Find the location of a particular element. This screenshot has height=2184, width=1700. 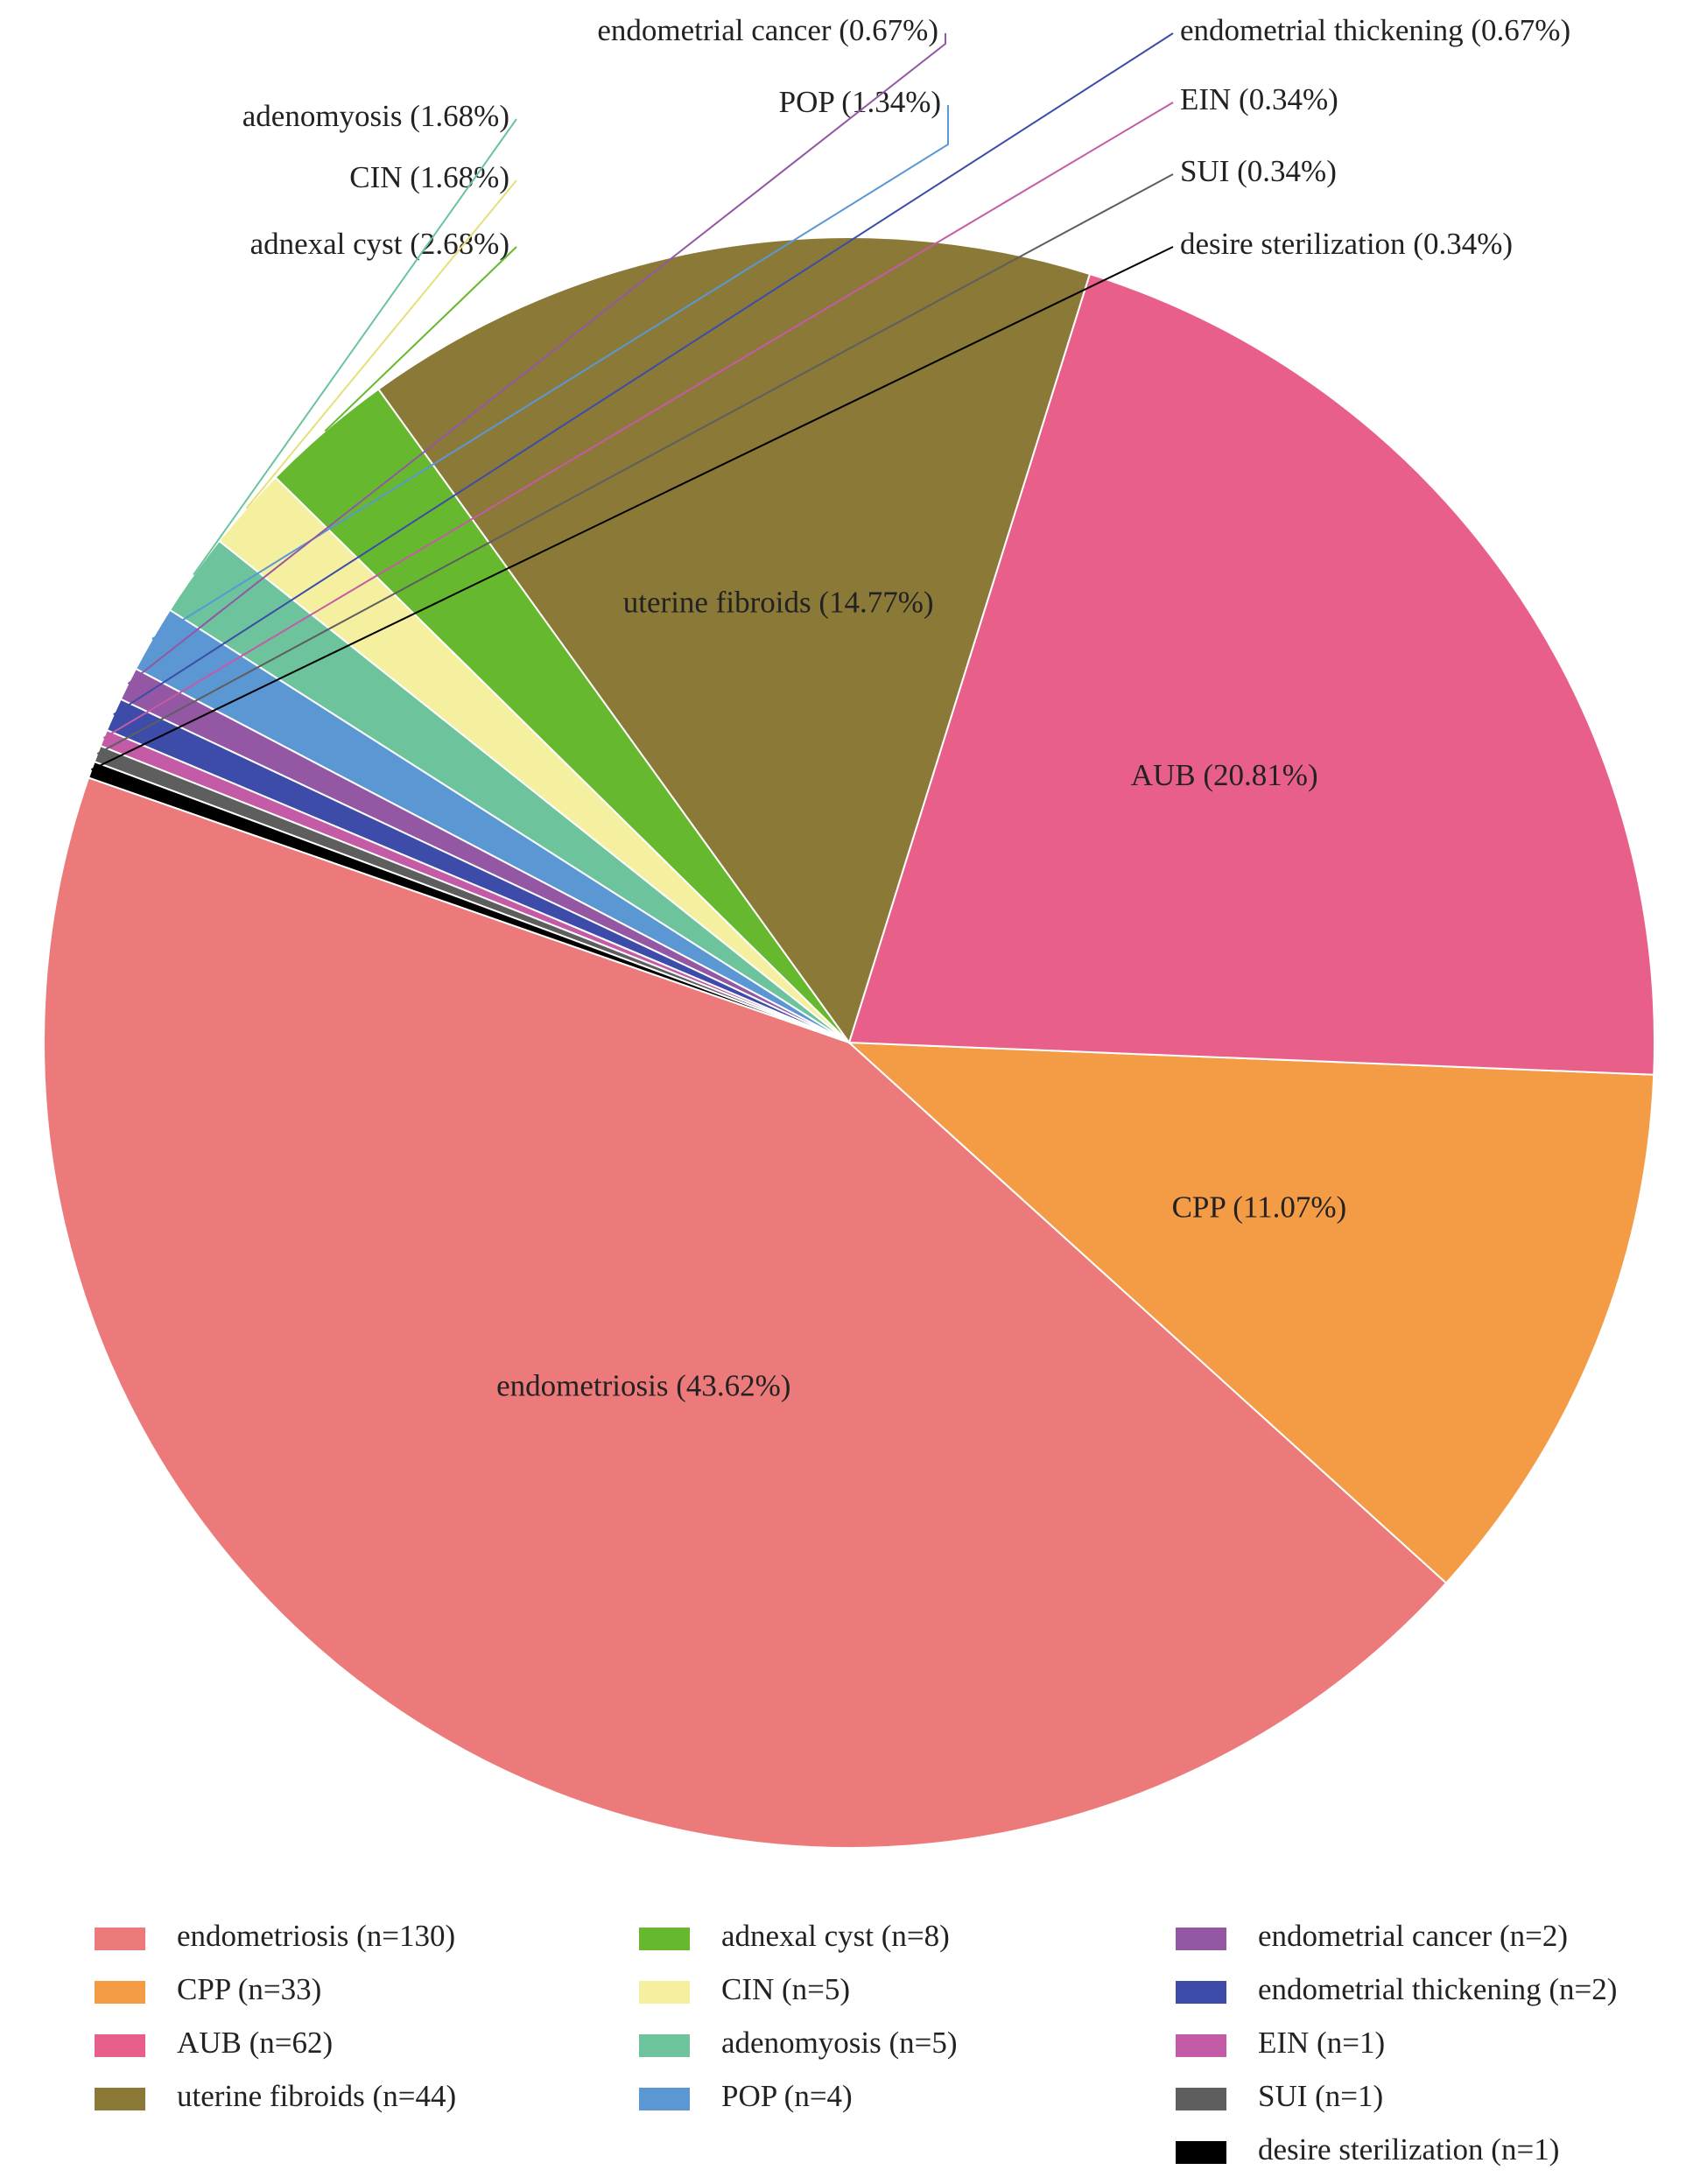

legend-label: AUB (n=62) is located at coordinates (255, 2043).